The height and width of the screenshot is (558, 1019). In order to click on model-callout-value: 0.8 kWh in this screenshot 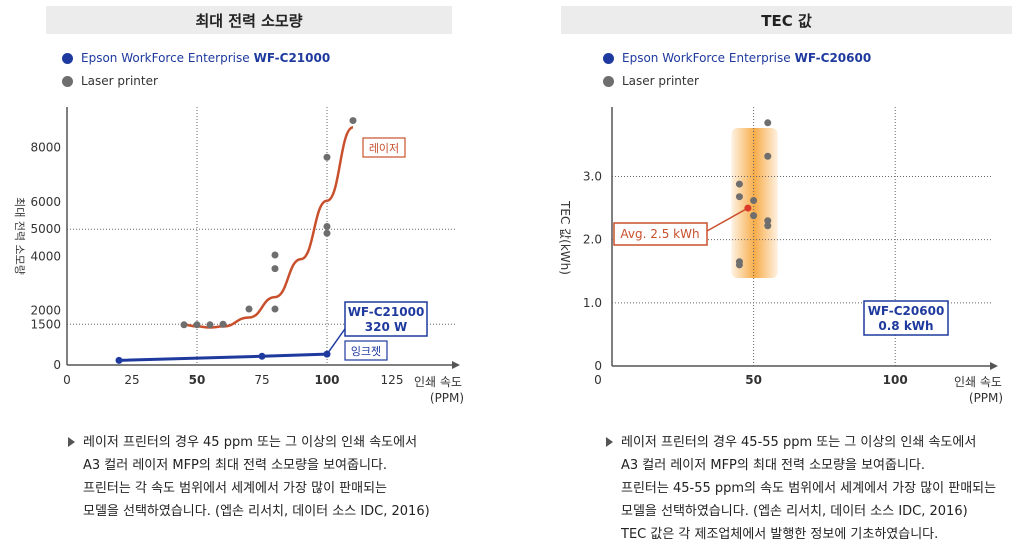, I will do `click(905, 326)`.